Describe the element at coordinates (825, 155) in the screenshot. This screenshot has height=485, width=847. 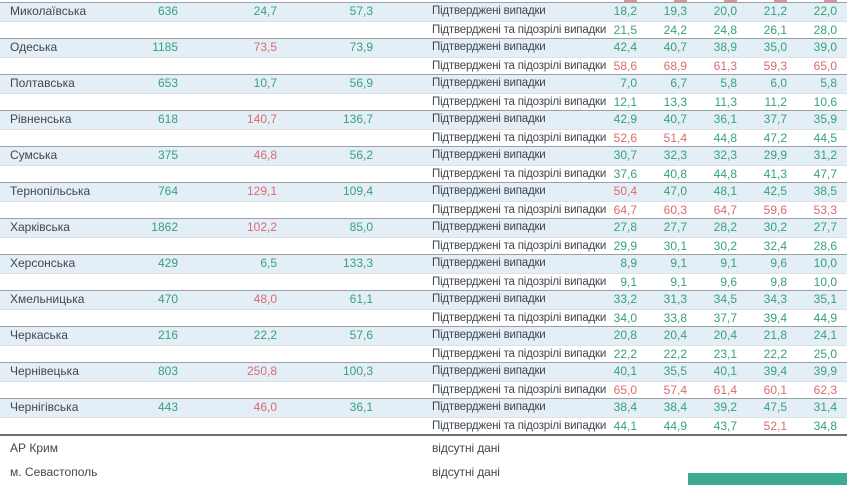
I see `weekly-value: 31,2` at that location.